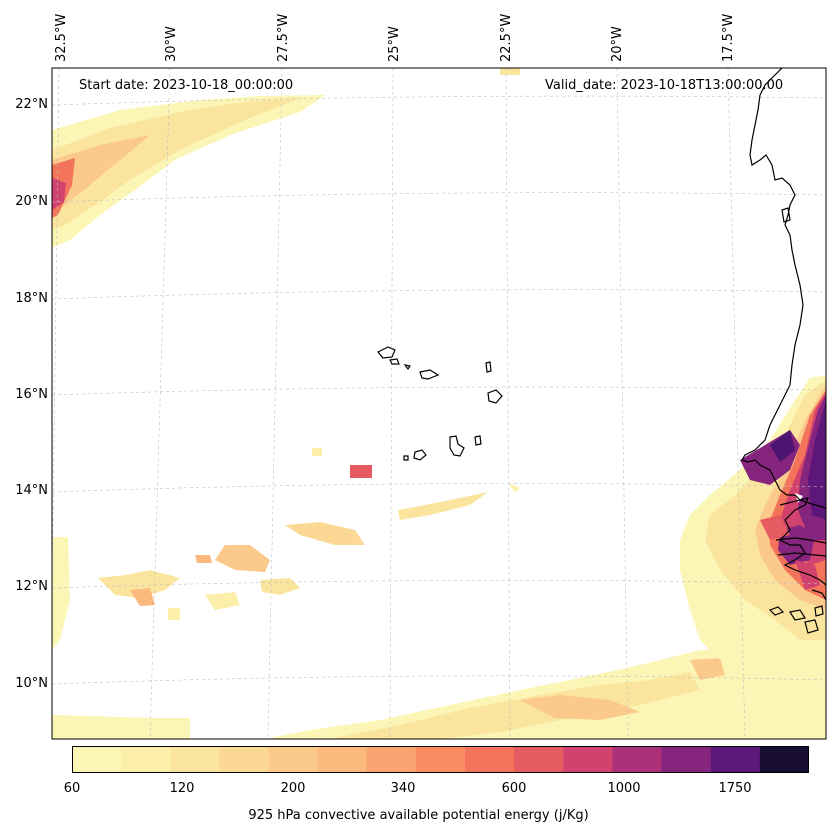 Image resolution: width=837 pixels, height=836 pixels. I want to click on lon-label-20w: 20°W, so click(617, 44).